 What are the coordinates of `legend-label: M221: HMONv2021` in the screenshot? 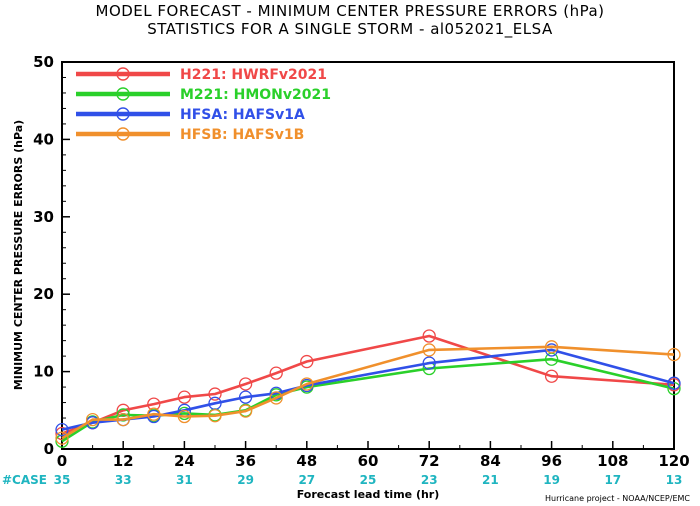 It's located at (255, 95).